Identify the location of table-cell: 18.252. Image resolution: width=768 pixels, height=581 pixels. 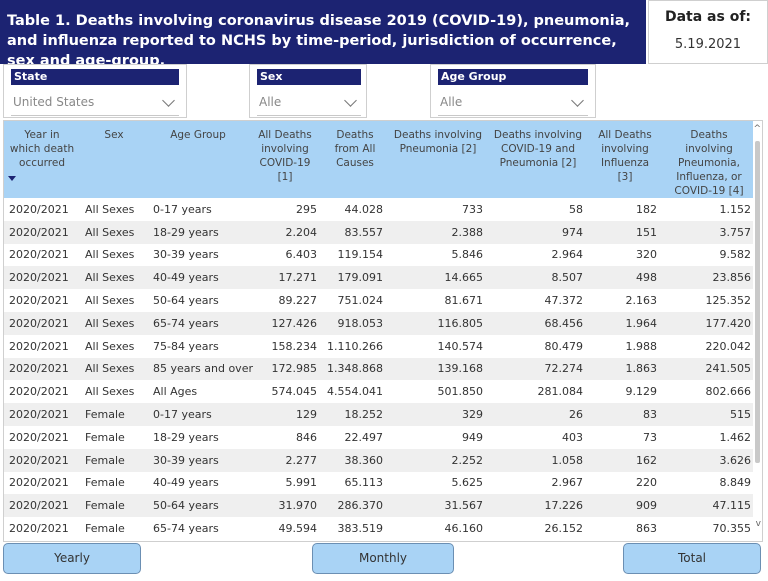
(355, 414).